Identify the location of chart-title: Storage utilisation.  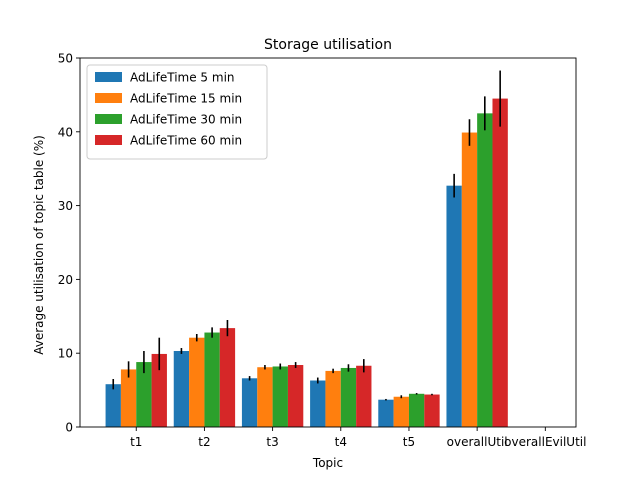
(328, 45).